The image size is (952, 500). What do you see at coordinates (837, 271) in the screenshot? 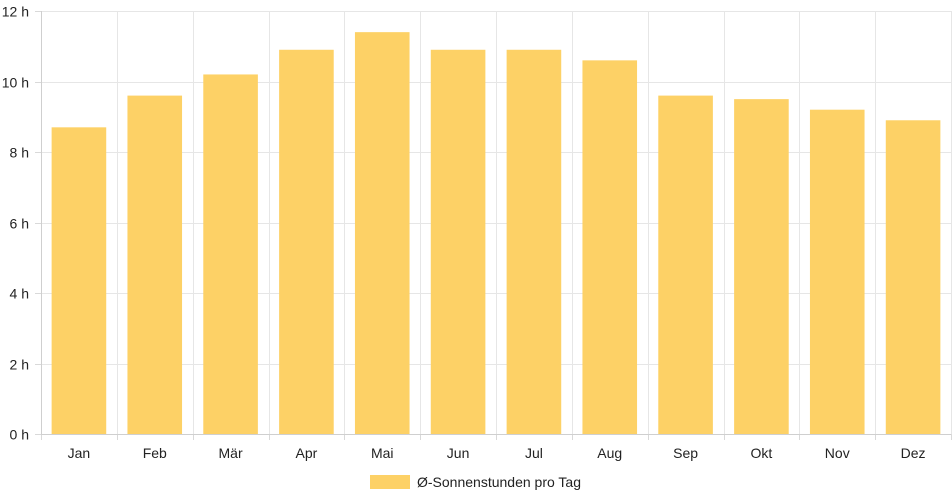
I see `bar-nov` at bounding box center [837, 271].